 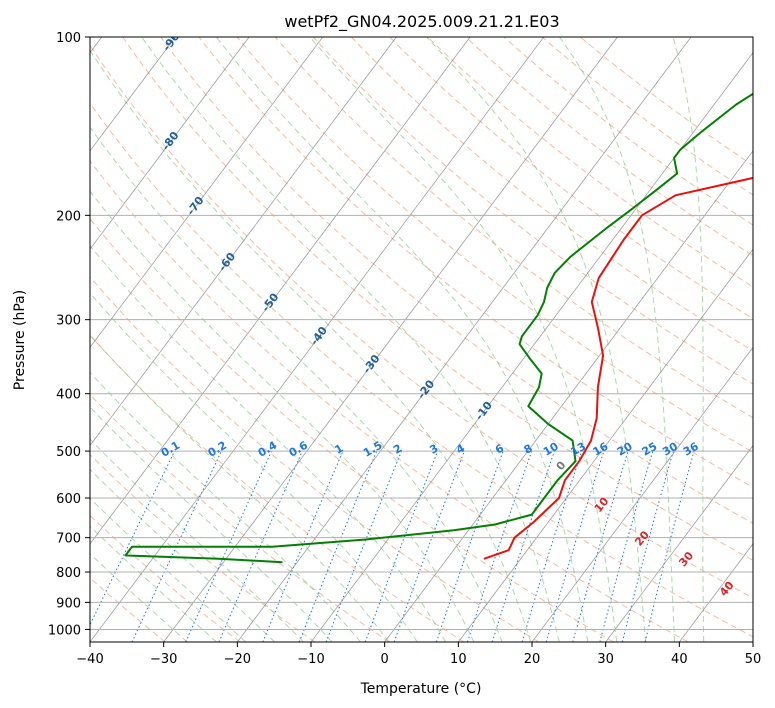 I want to click on y-tick-label: 500, so click(x=68, y=452).